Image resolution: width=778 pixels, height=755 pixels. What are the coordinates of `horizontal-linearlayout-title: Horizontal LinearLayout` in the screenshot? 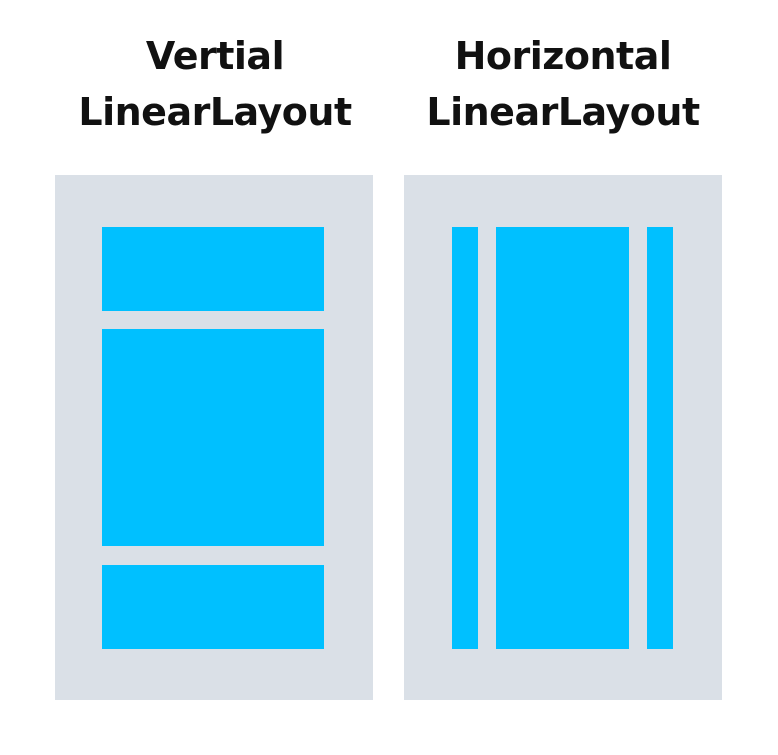 It's located at (563, 84).